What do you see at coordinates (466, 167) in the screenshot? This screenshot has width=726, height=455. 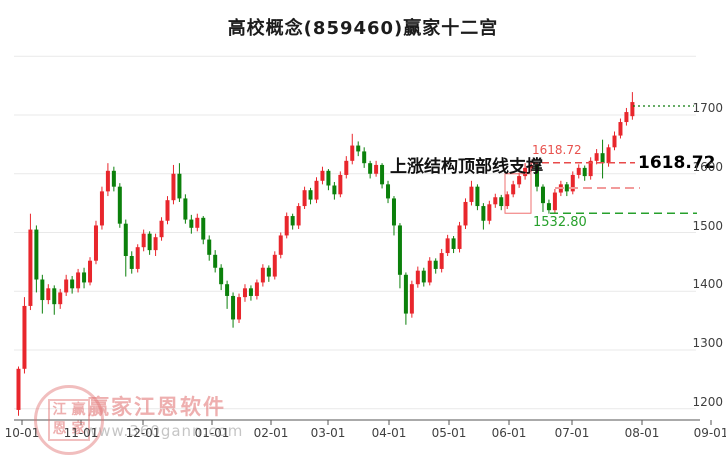 I see `structure-annotation-label: 上涨结构顶部线支撑` at bounding box center [466, 167].